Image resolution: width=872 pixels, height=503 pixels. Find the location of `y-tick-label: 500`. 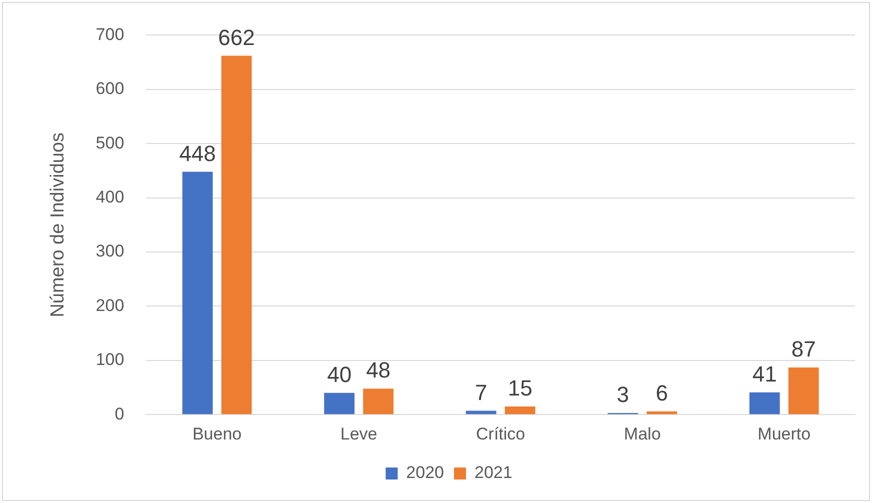

y-tick-label: 500 is located at coordinates (110, 142).